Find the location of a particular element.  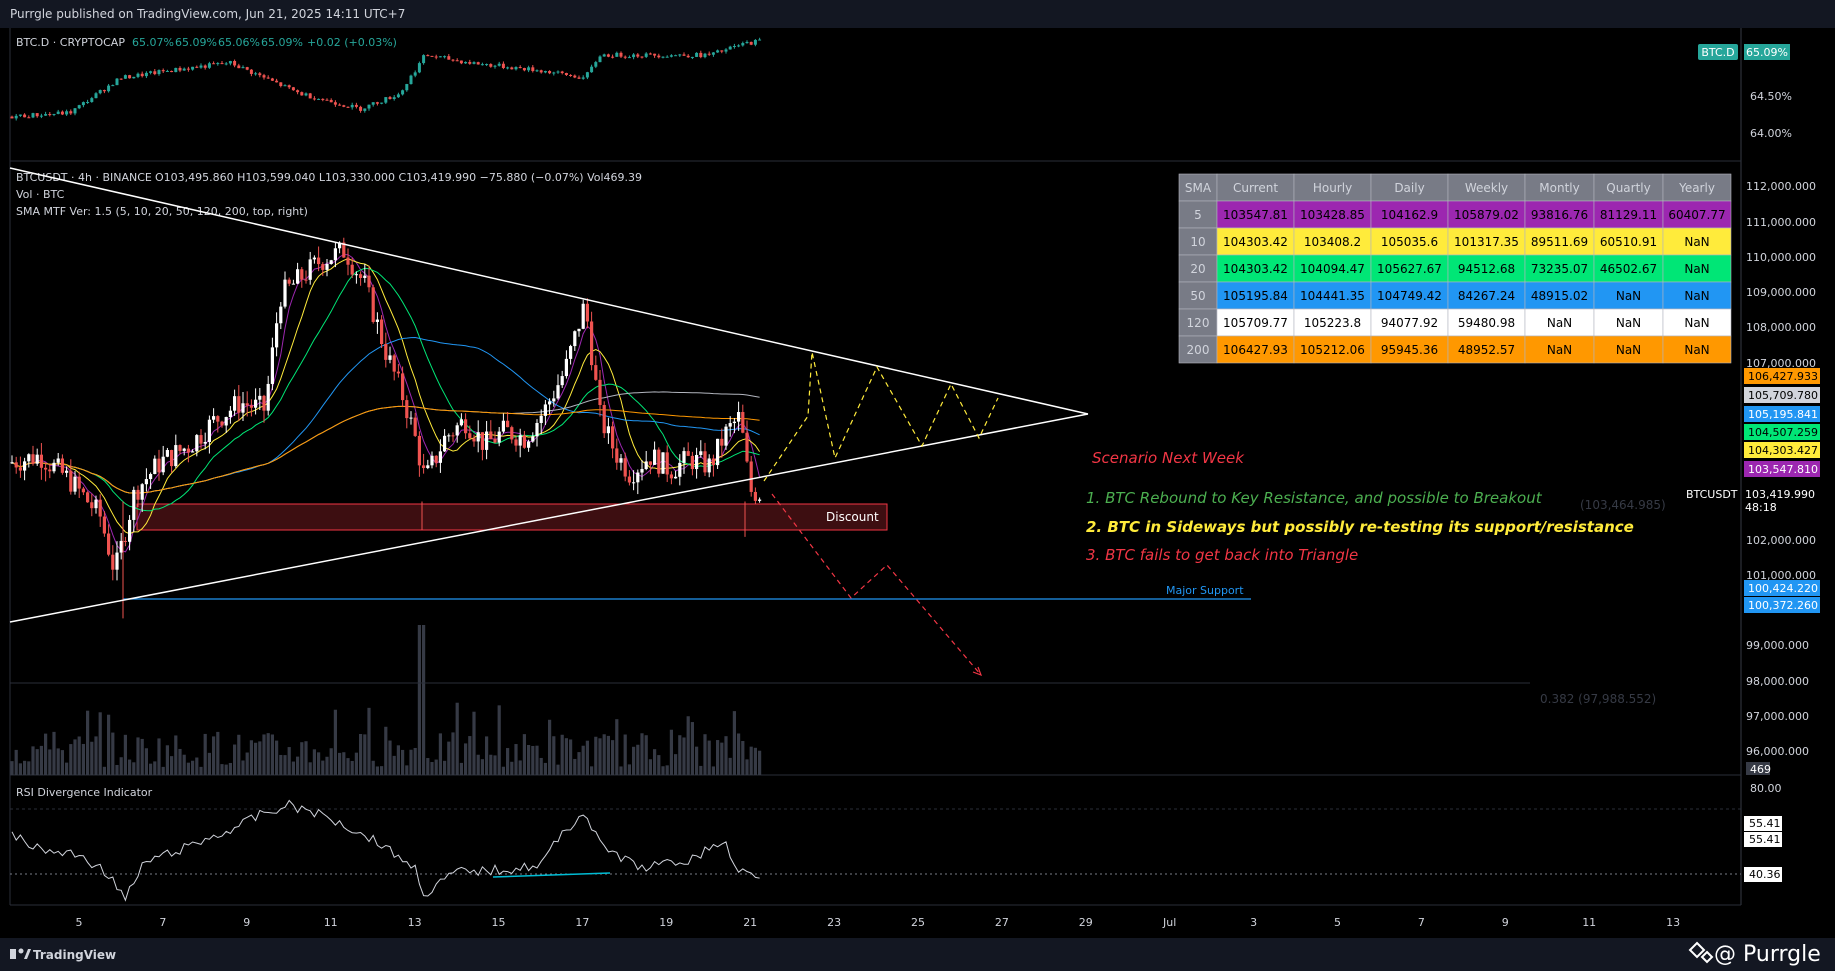

price-axis-label: 99,000.000 is located at coordinates (1777, 645).